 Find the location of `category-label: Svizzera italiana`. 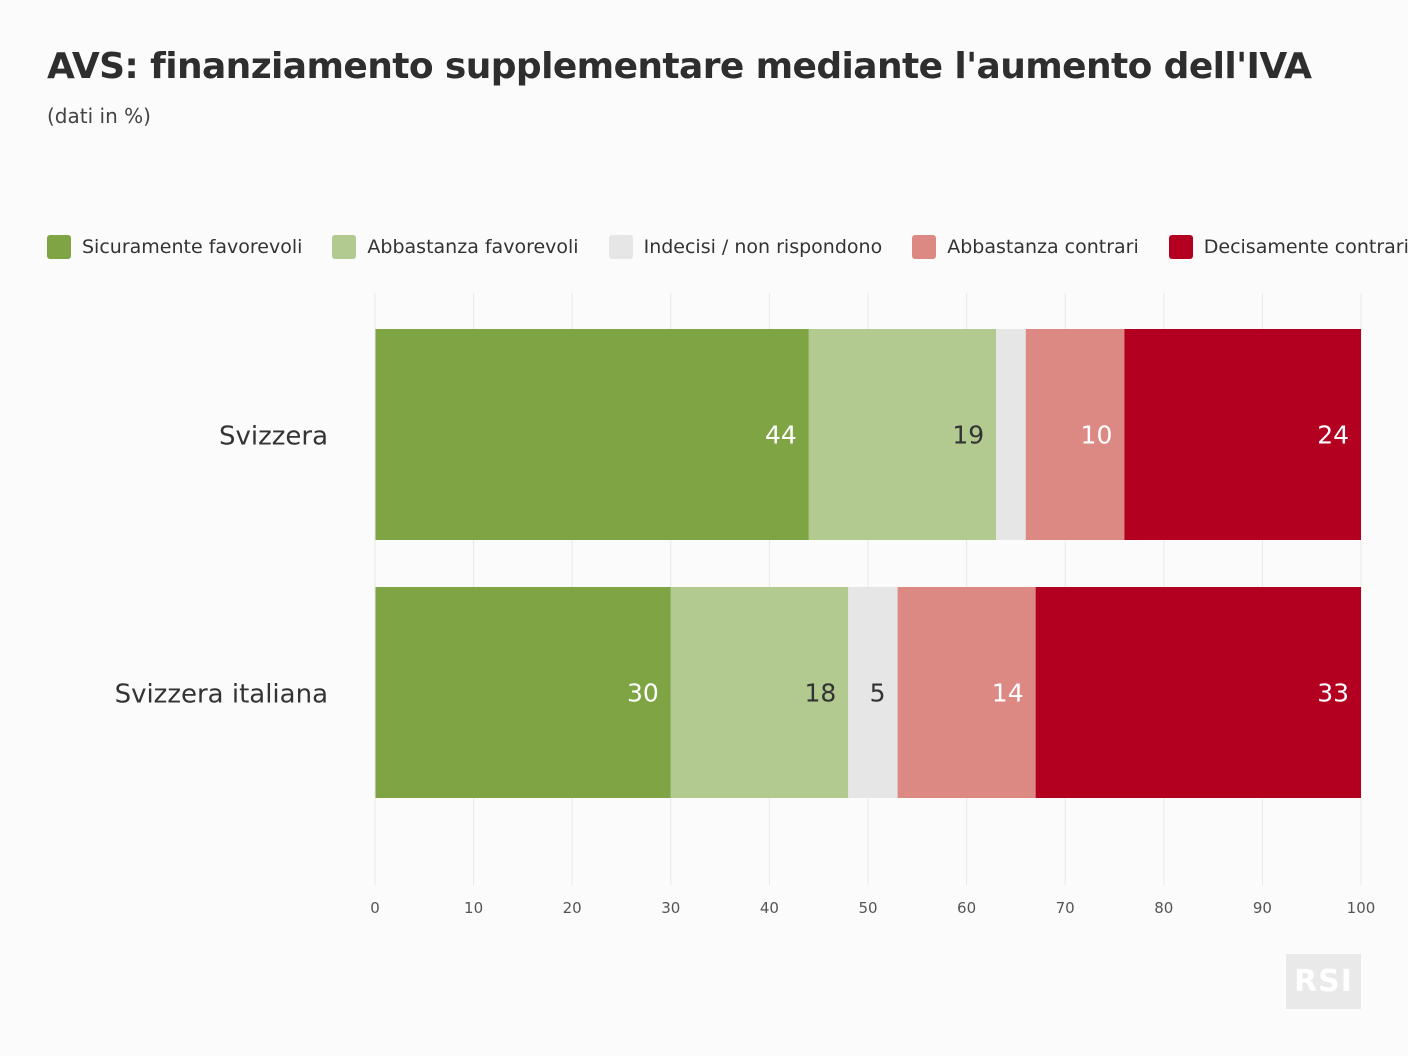

category-label: Svizzera italiana is located at coordinates (221, 695).